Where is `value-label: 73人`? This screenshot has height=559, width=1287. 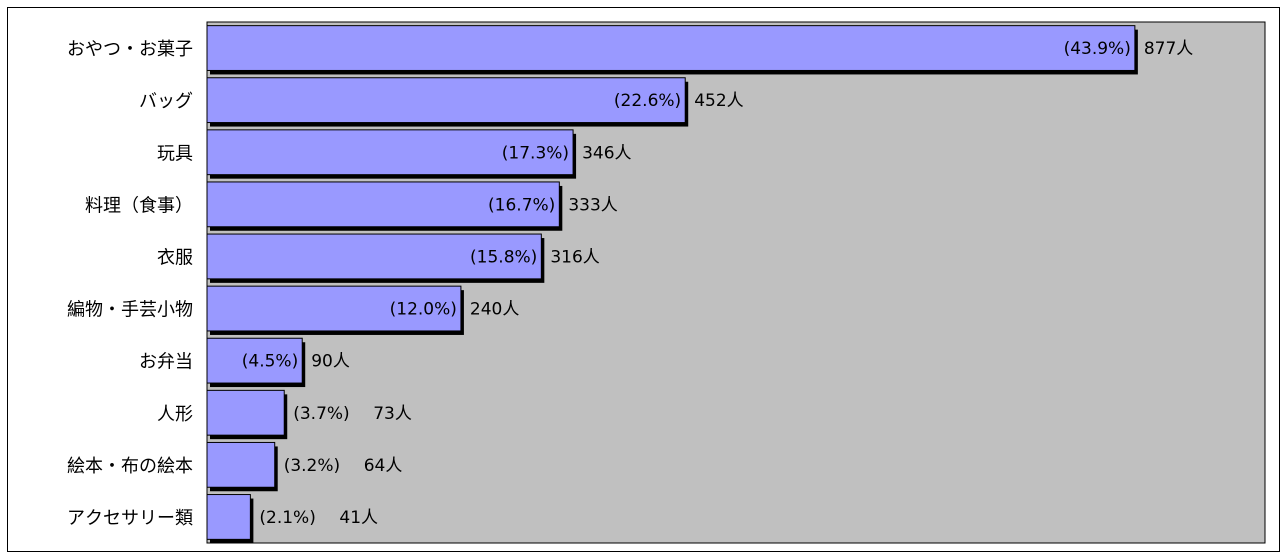 value-label: 73人 is located at coordinates (392, 414).